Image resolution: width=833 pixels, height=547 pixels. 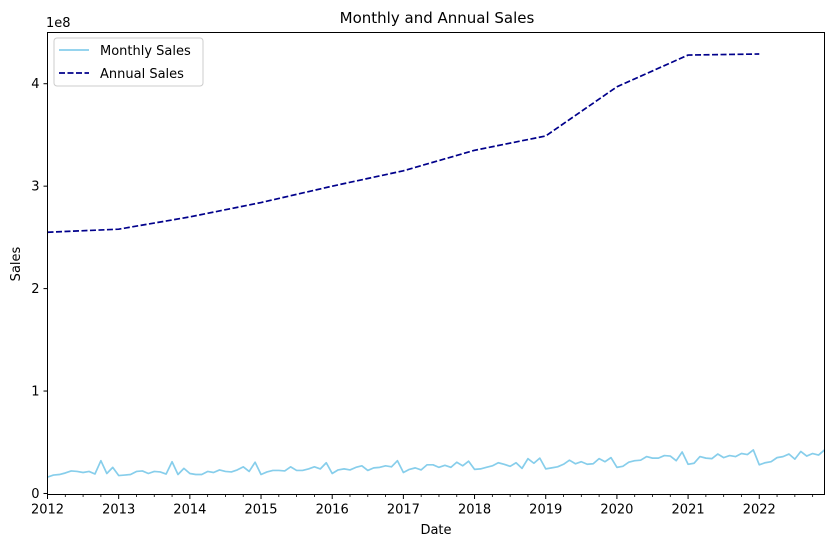 What do you see at coordinates (616, 510) in the screenshot?
I see `x-tick-label: 2020` at bounding box center [616, 510].